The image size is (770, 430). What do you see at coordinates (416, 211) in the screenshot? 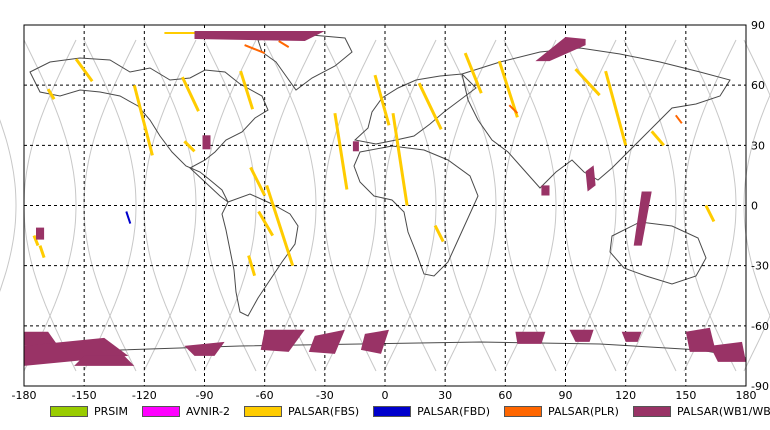
I see `africa-coast` at bounding box center [416, 211].